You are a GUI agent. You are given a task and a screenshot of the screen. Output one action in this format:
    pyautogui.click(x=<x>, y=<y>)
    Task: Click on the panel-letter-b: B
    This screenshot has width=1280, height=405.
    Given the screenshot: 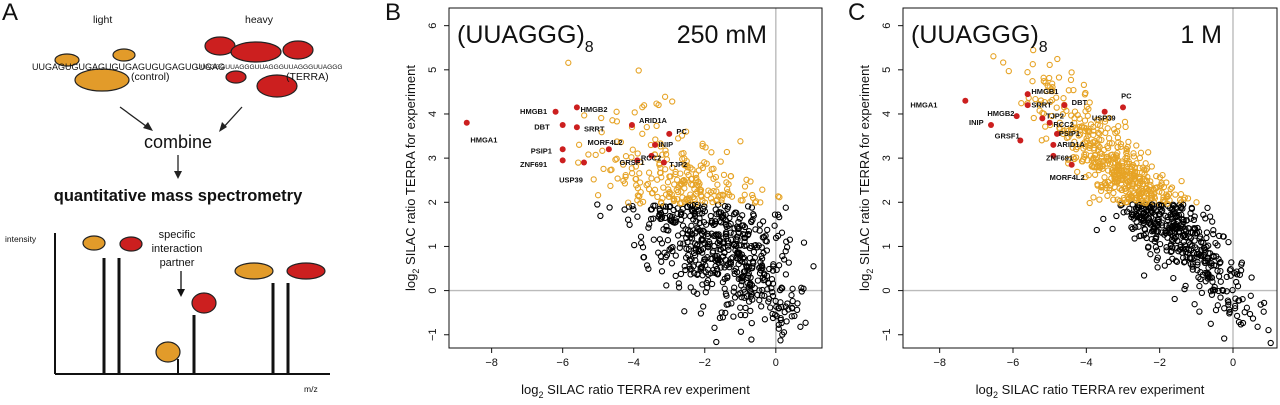 What is the action you would take?
    pyautogui.click(x=393, y=13)
    